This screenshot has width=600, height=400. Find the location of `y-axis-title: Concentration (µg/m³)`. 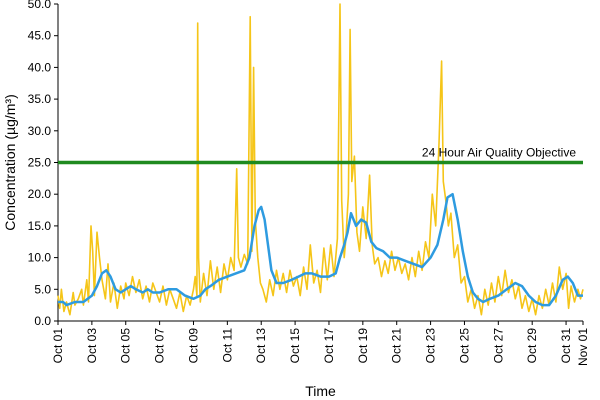

y-axis-title: Concentration (µg/m³) is located at coordinates (10, 162).